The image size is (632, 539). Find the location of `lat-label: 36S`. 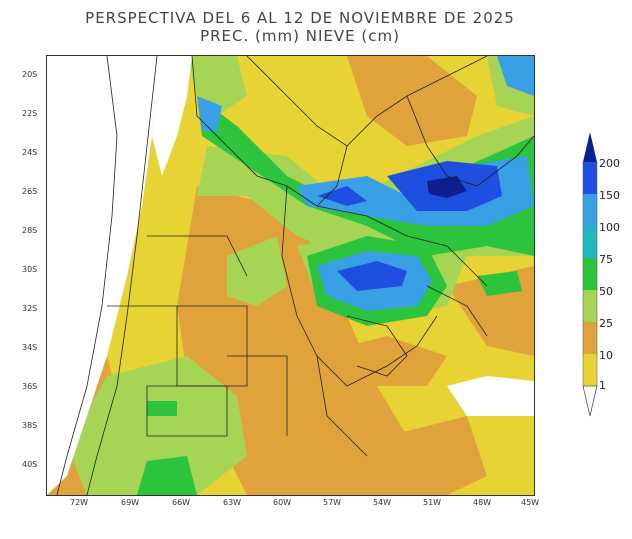

lat-label: 36S is located at coordinates (30, 386).